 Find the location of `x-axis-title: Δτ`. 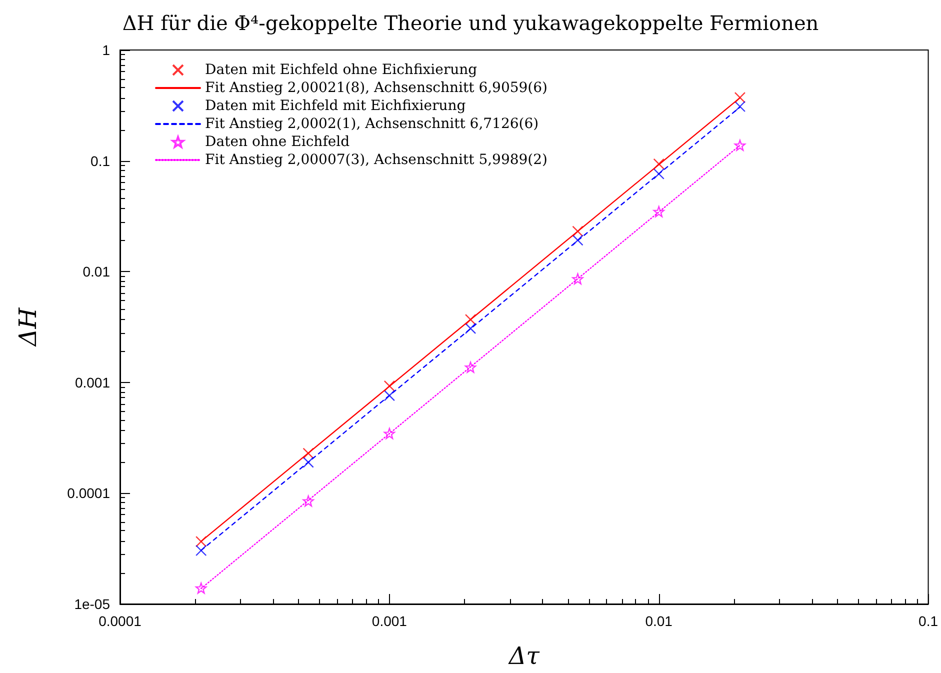

x-axis-title: Δτ is located at coordinates (524, 656).